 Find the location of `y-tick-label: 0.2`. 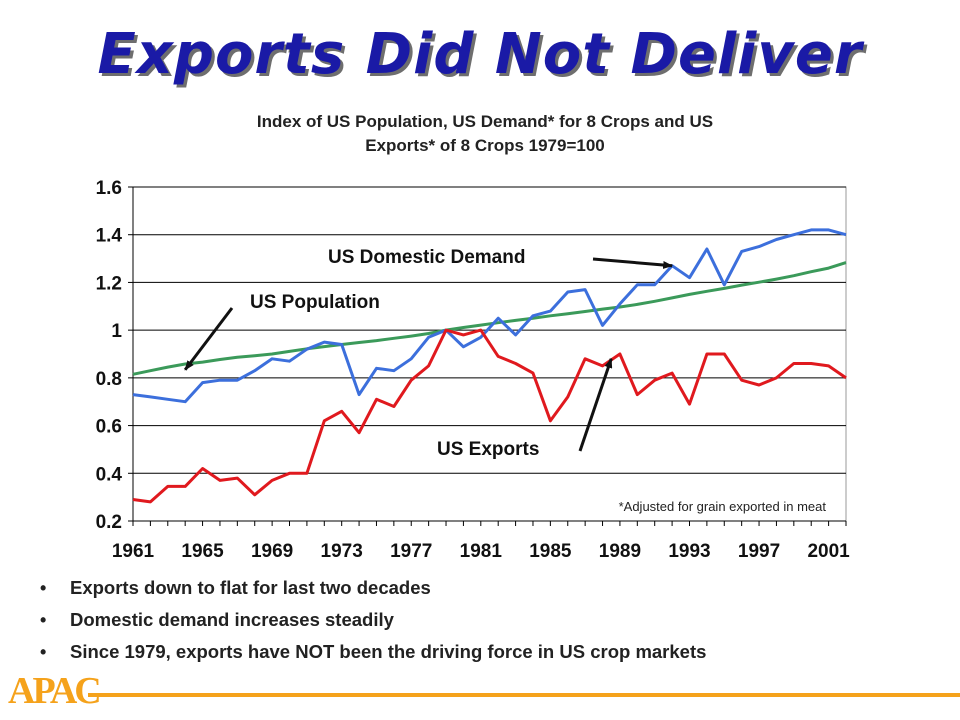

y-tick-label: 0.2 is located at coordinates (109, 522).